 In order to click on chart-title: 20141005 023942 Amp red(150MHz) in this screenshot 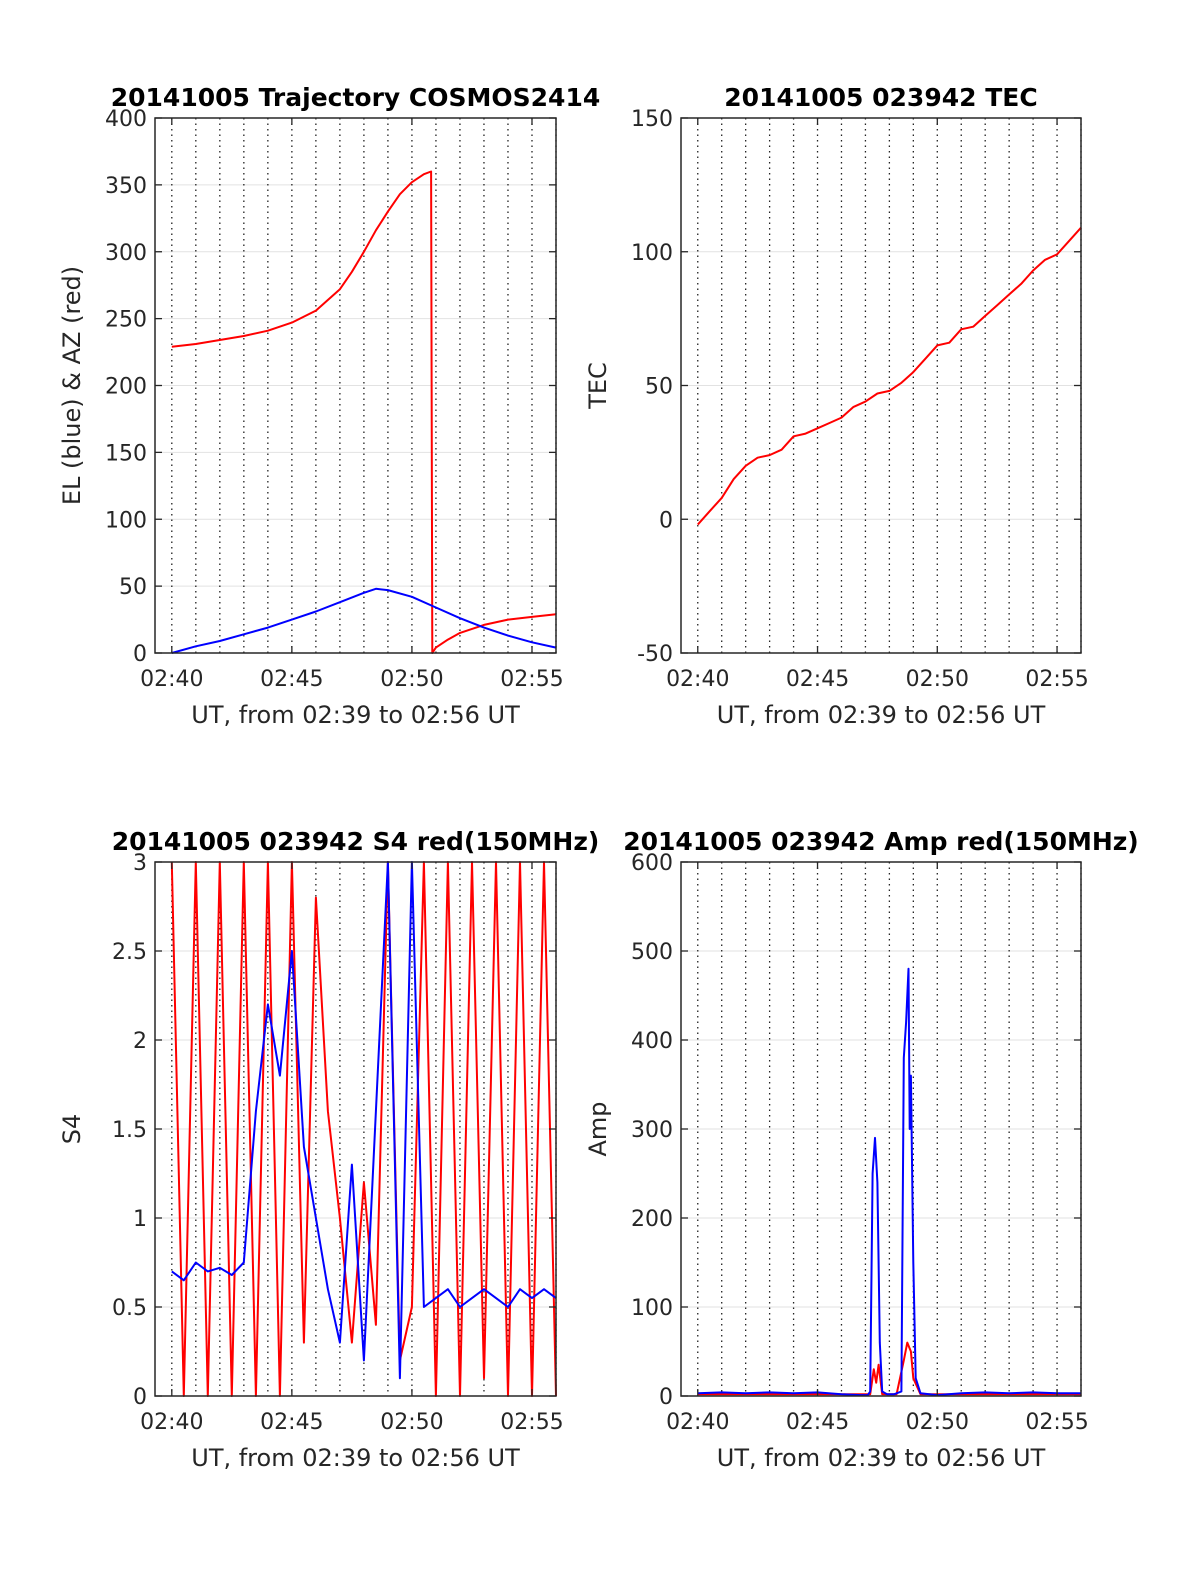, I will do `click(881, 841)`.